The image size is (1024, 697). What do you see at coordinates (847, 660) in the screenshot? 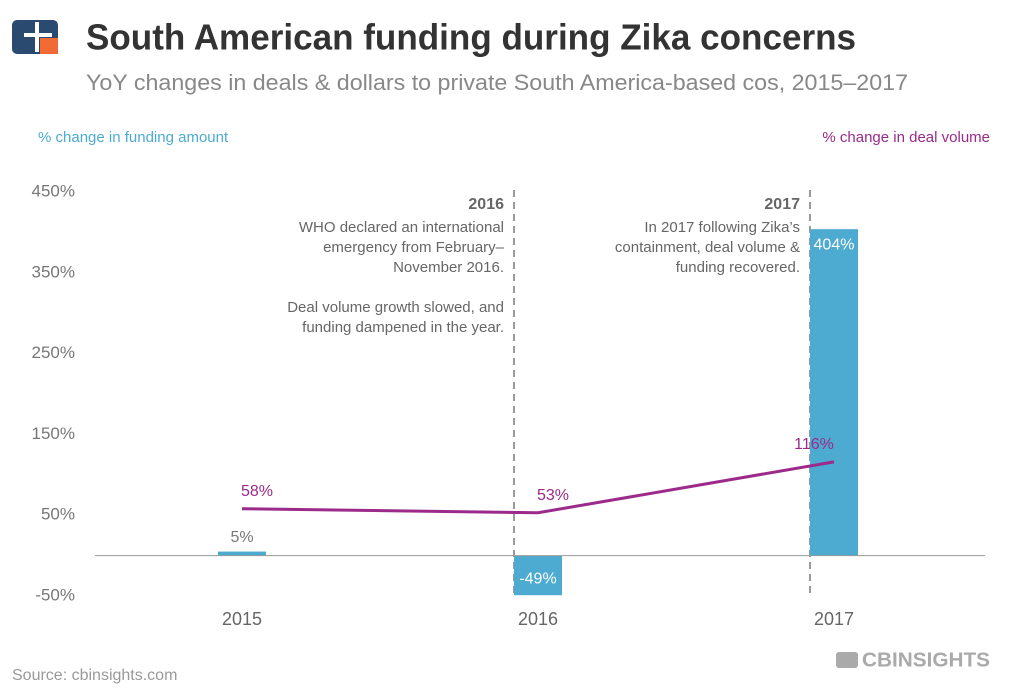
I see `footer-logo-icon` at bounding box center [847, 660].